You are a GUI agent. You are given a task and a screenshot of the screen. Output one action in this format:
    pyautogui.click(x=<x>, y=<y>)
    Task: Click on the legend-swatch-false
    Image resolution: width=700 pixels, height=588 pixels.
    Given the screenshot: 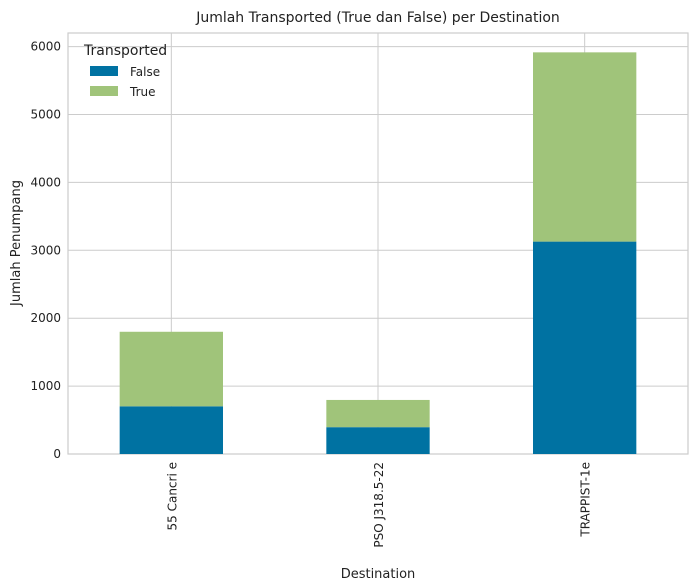 What is the action you would take?
    pyautogui.click(x=104, y=71)
    